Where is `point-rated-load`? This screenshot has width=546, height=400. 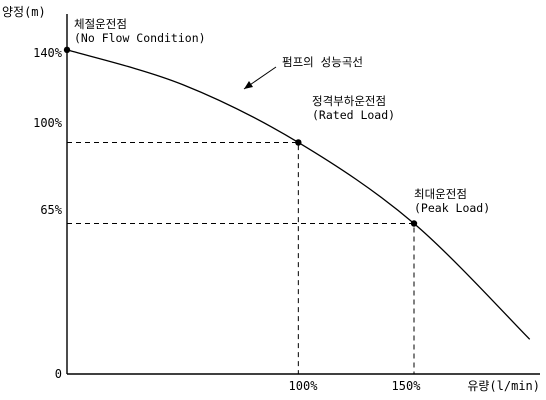
point-rated-load is located at coordinates (298, 142).